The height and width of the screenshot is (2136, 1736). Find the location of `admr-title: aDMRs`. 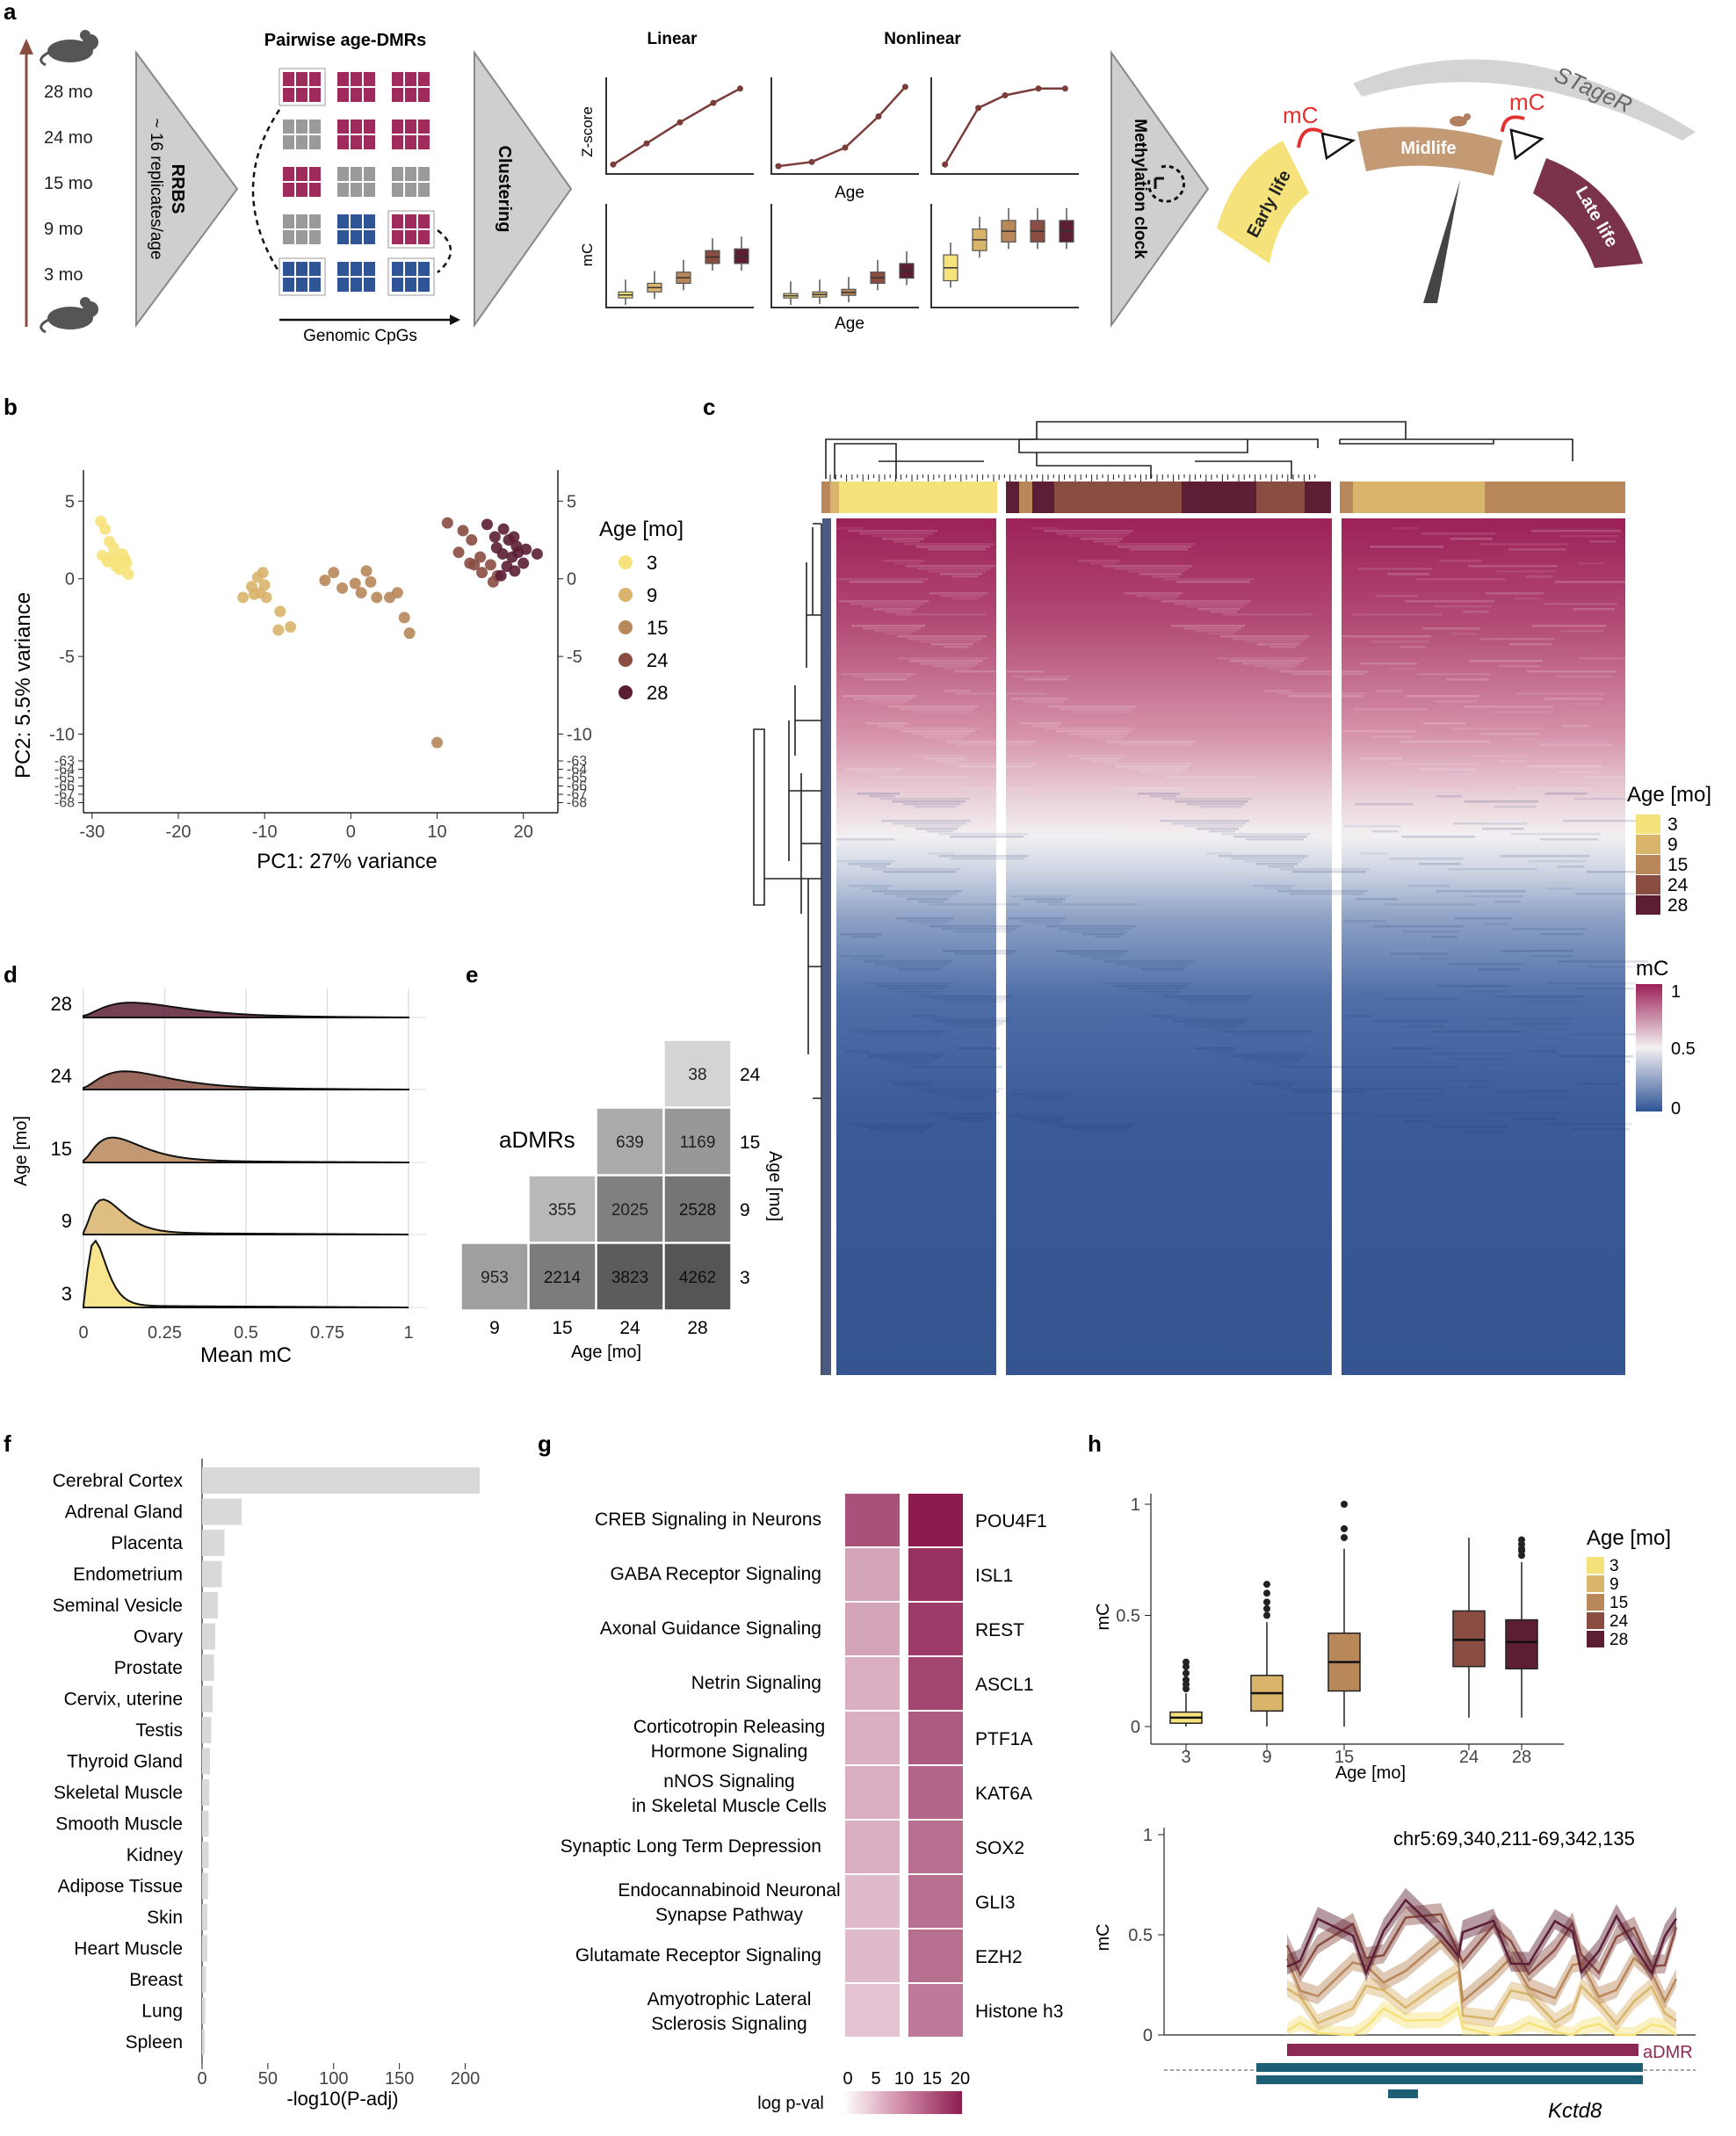

admr-title: aDMRs is located at coordinates (537, 1139).